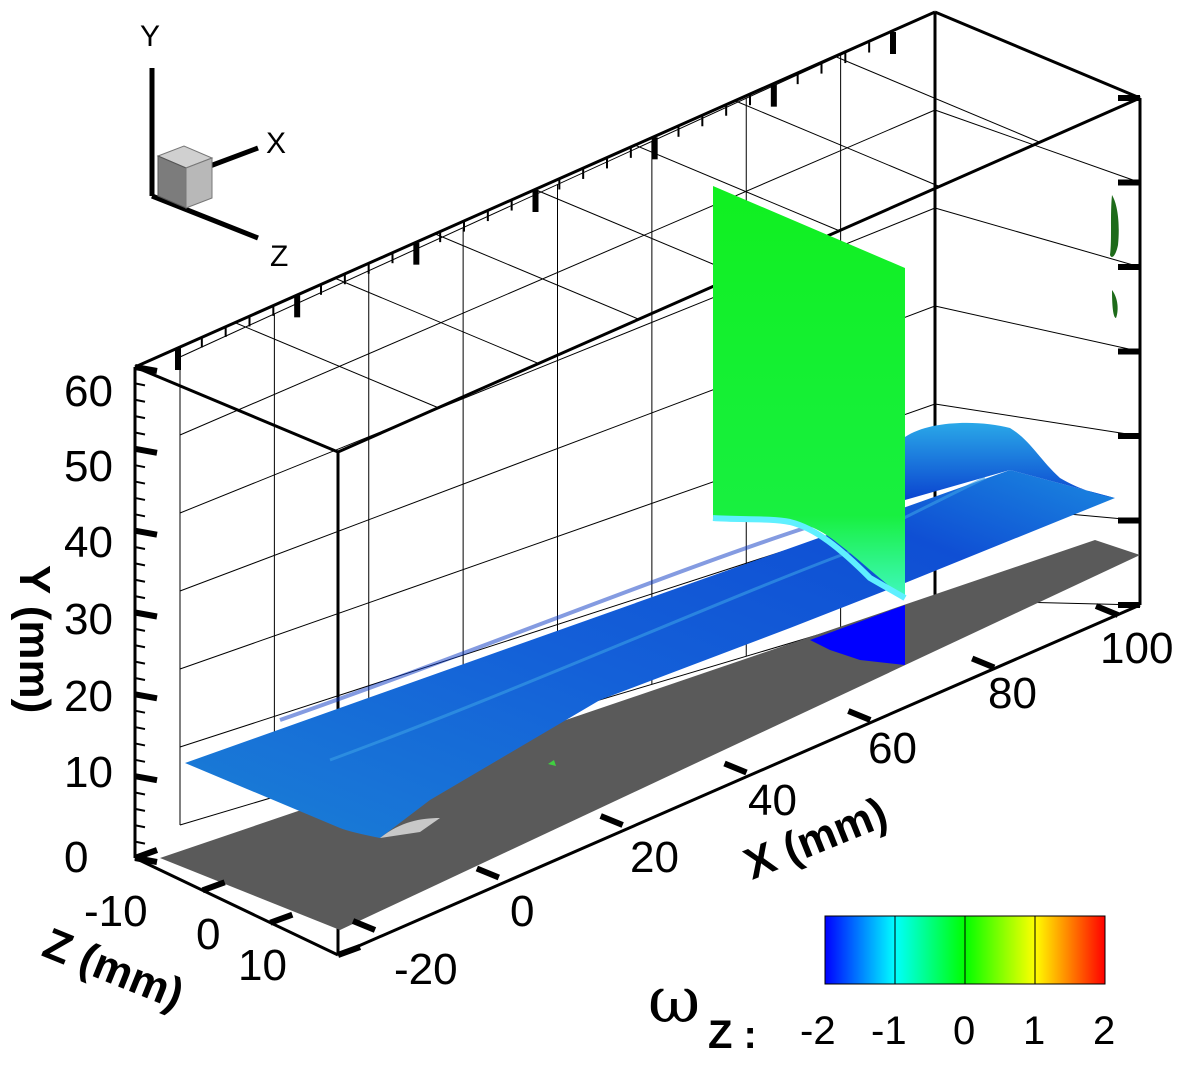  I want to click on y-axis-title: Y (mm), so click(34, 639).